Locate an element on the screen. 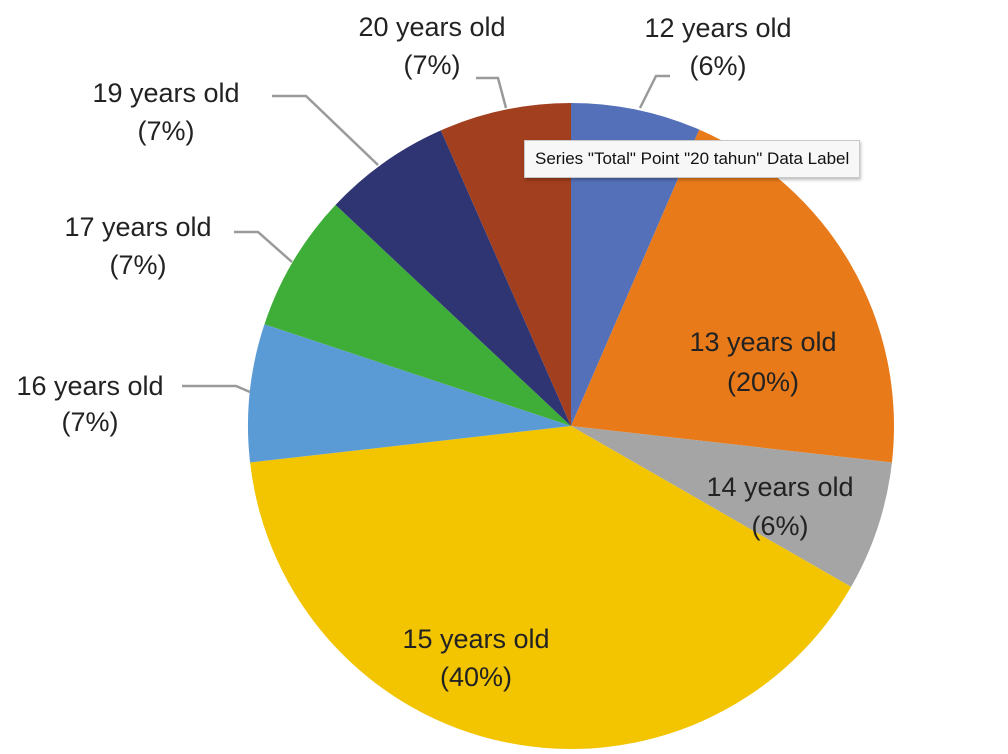 This screenshot has height=754, width=1008. slice-percent-label: (40%) is located at coordinates (476, 677).